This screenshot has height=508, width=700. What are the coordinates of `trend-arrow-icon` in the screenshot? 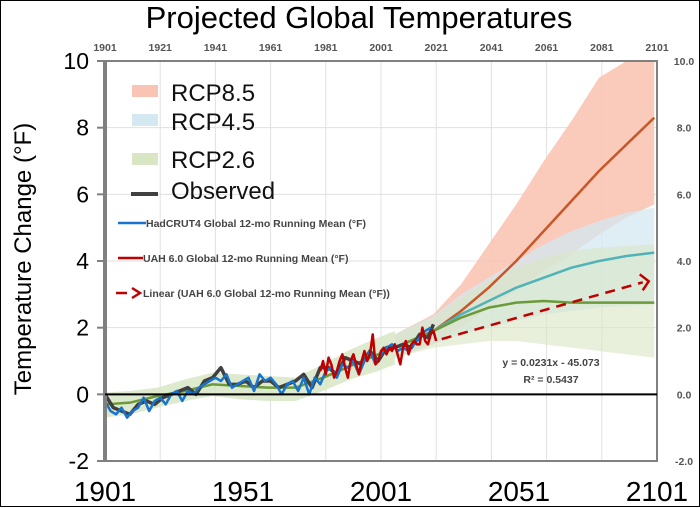 It's located at (644, 282).